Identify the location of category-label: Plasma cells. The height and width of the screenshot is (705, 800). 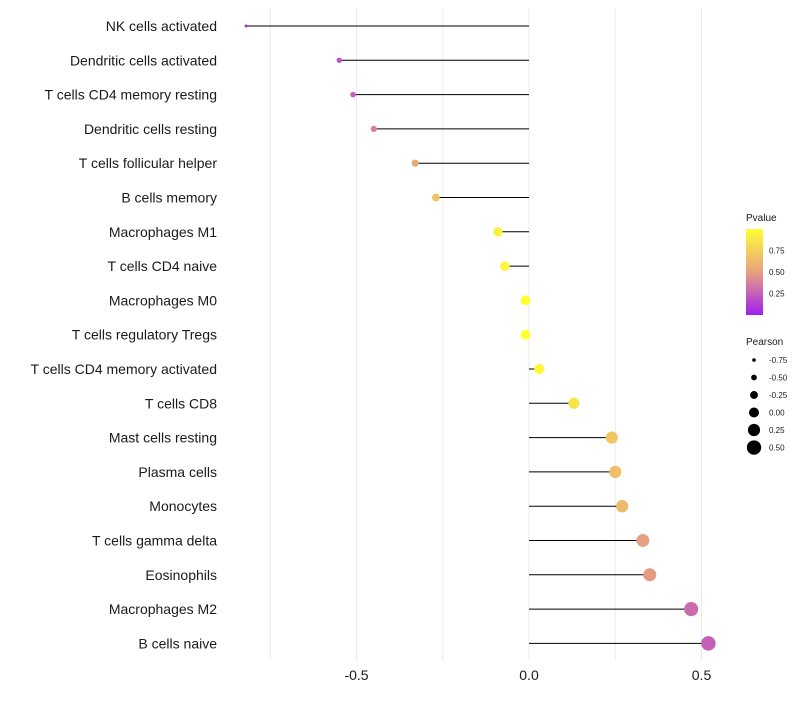
(177, 472).